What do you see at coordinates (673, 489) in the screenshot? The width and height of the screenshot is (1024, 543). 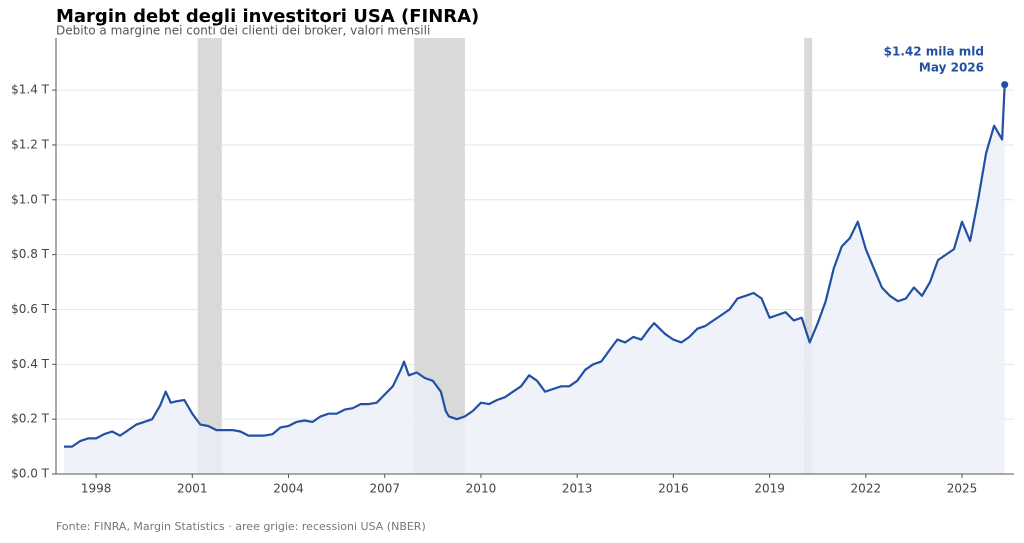 I see `x-tick-label: 2016` at bounding box center [673, 489].